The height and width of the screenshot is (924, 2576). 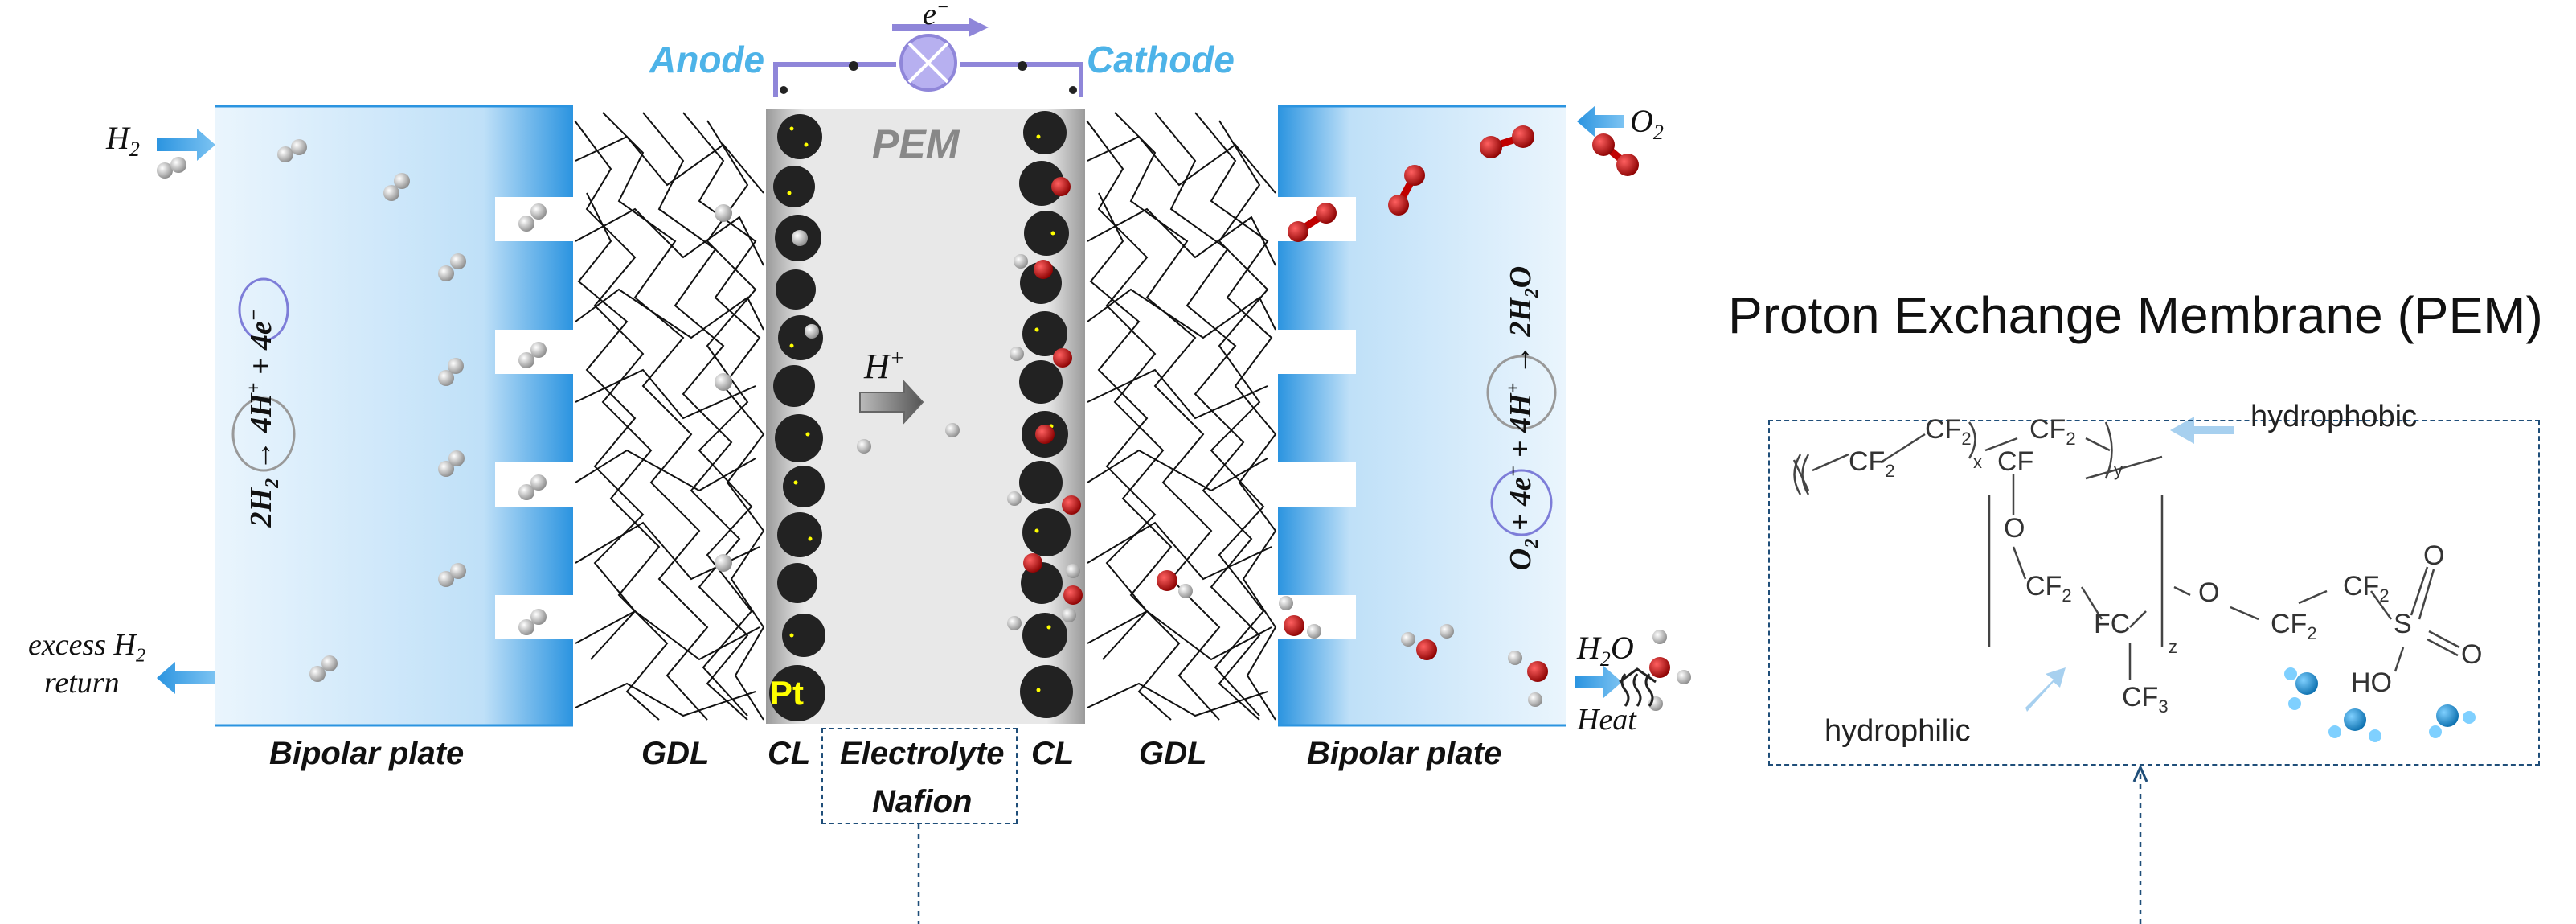 I want to click on pem-label: PEM, so click(x=916, y=143).